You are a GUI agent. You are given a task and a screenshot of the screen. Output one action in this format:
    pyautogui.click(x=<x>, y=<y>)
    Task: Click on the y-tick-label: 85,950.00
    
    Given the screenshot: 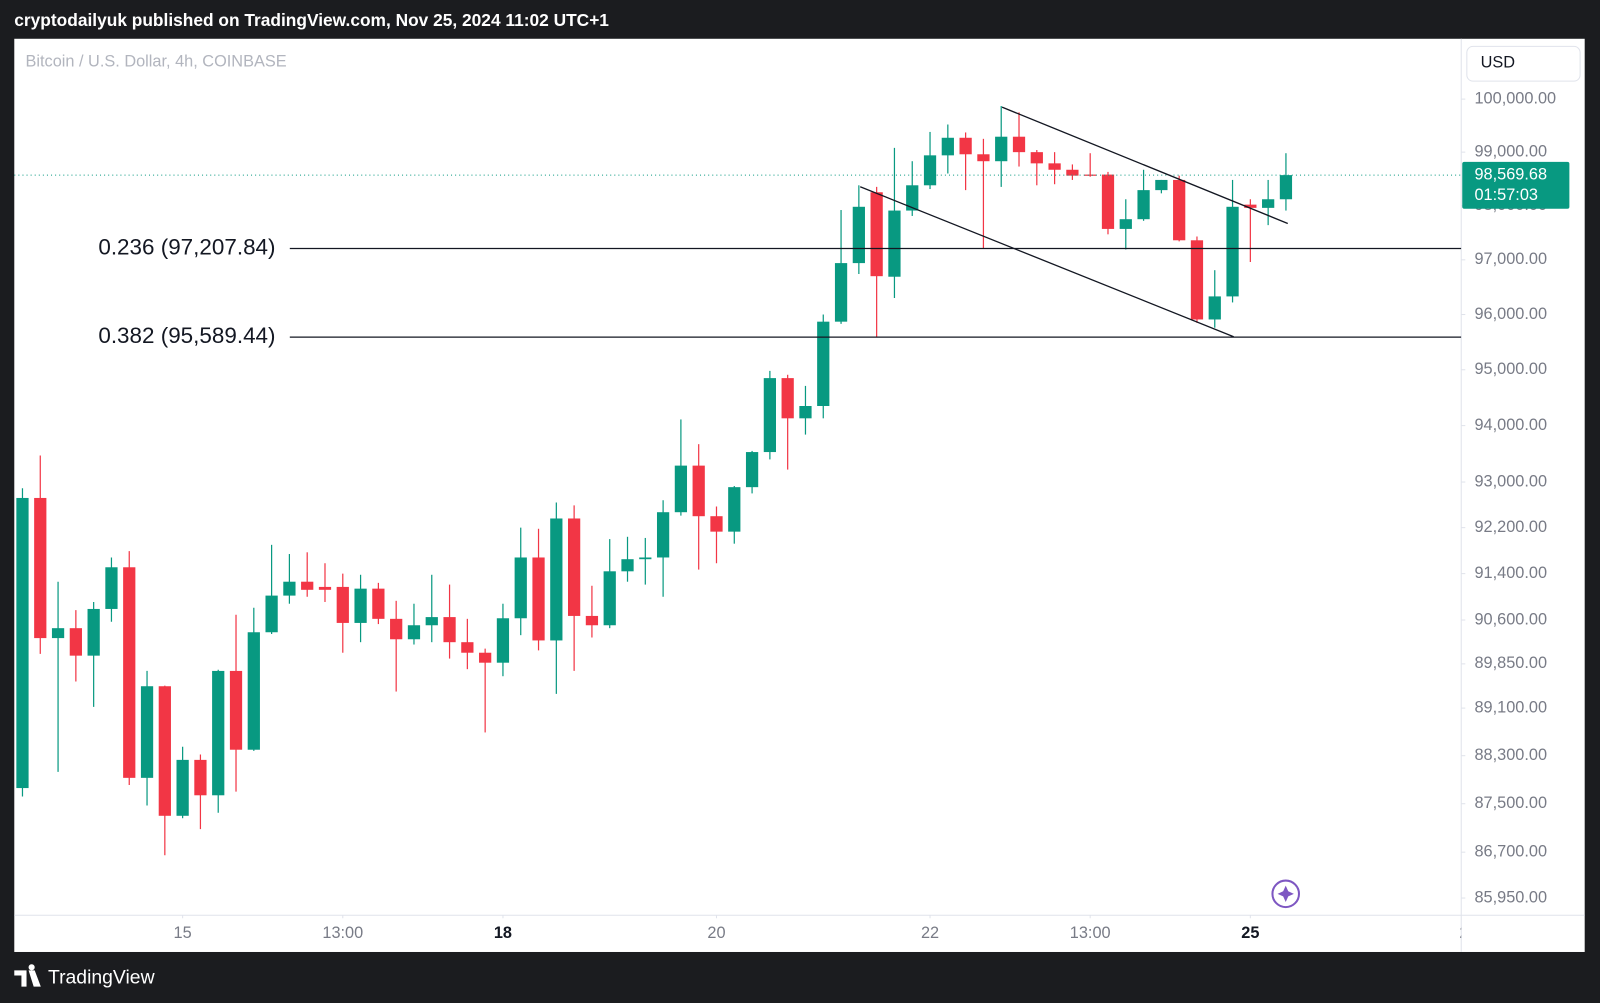 What is the action you would take?
    pyautogui.click(x=1510, y=897)
    